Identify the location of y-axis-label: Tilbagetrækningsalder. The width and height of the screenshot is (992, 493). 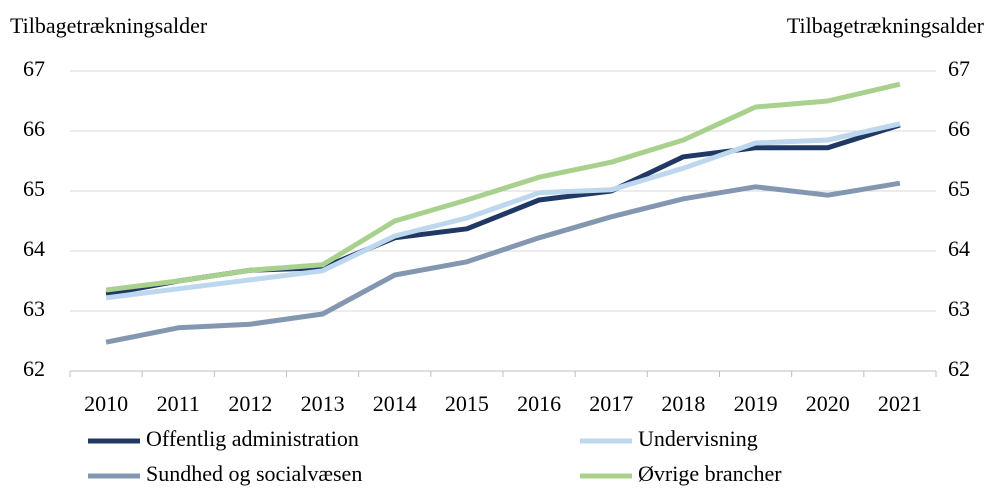
(109, 25).